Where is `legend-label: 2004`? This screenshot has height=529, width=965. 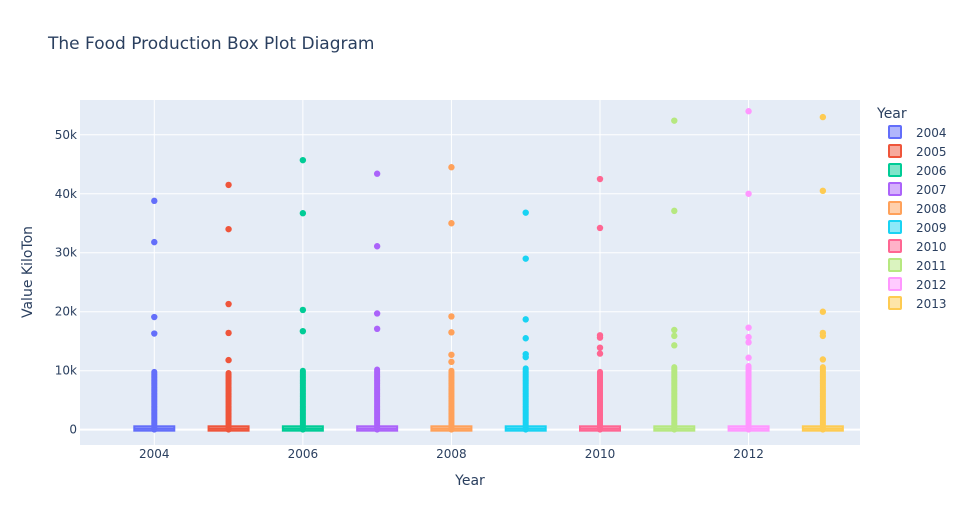 legend-label: 2004 is located at coordinates (931, 133).